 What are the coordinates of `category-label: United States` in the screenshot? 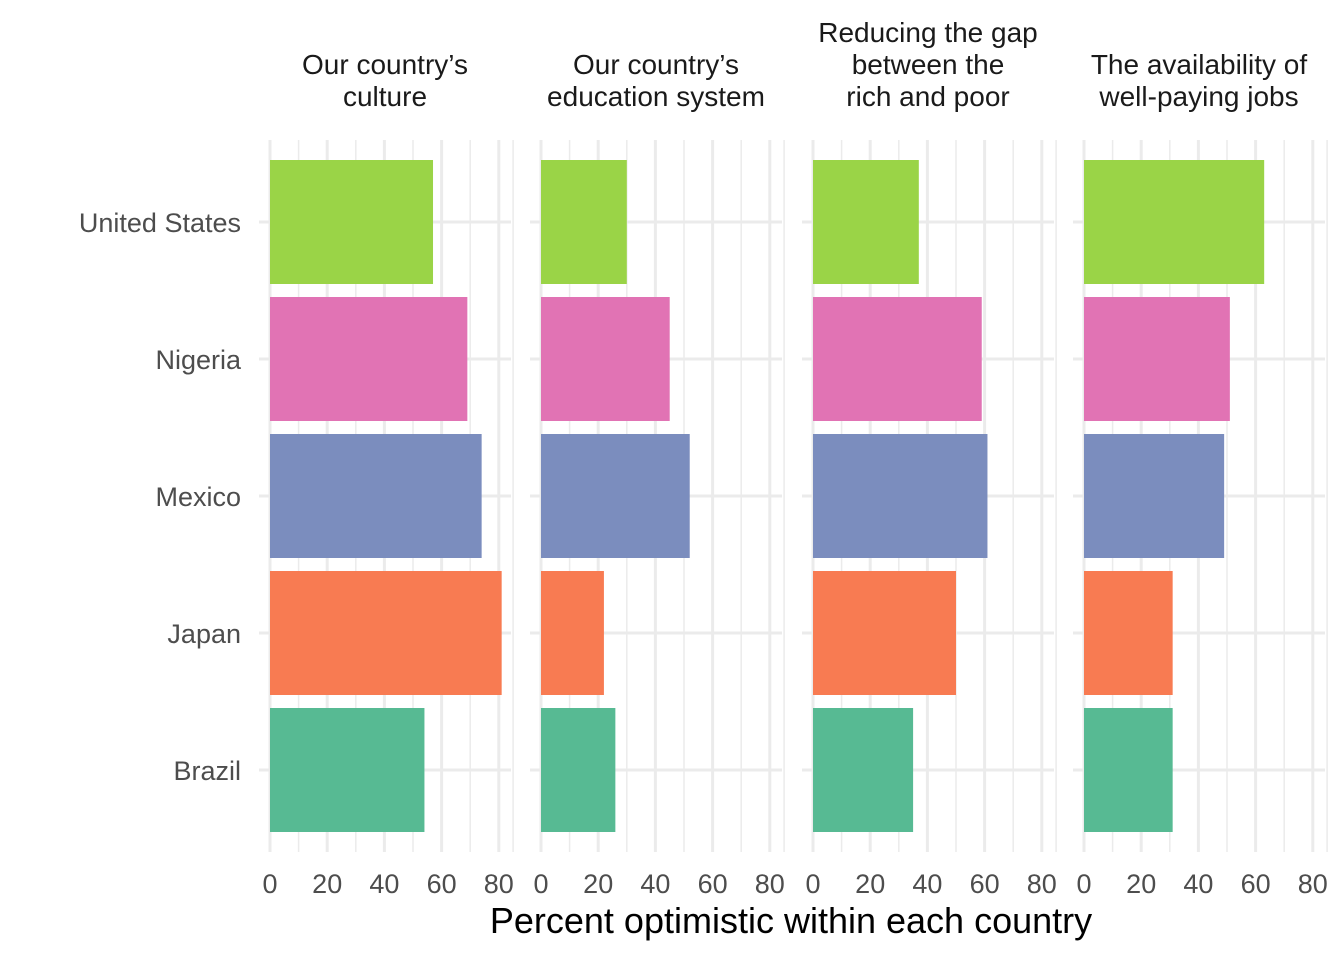 It's located at (160, 223).